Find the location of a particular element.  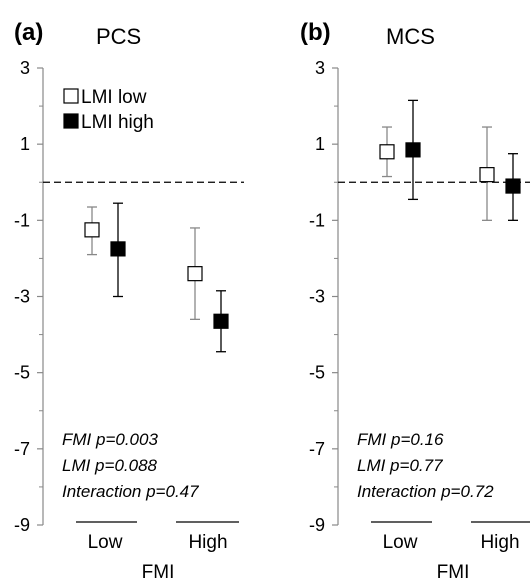

panel-b-letter: (b) is located at coordinates (315, 32).